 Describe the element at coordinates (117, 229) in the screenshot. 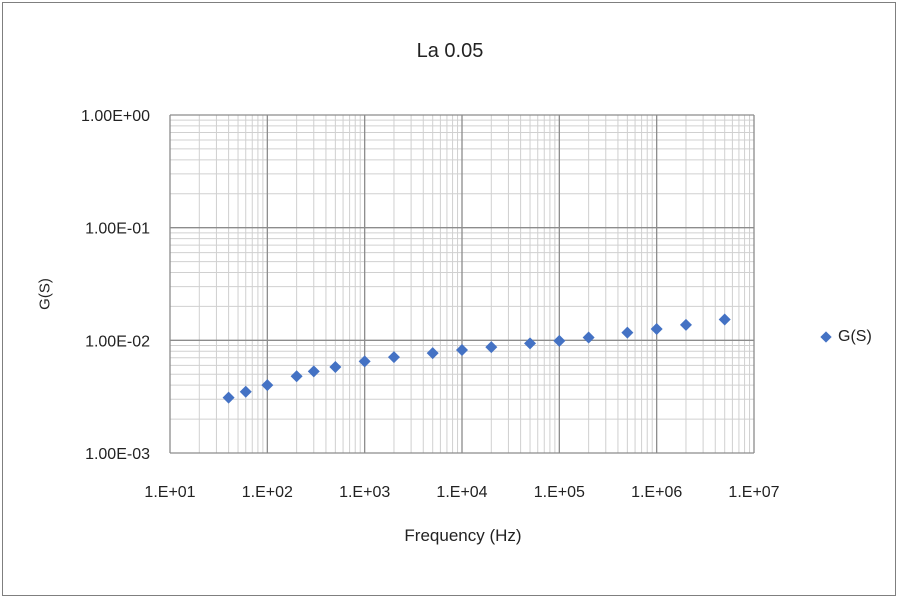

I see `y-tick-label: 1.00E-01` at that location.